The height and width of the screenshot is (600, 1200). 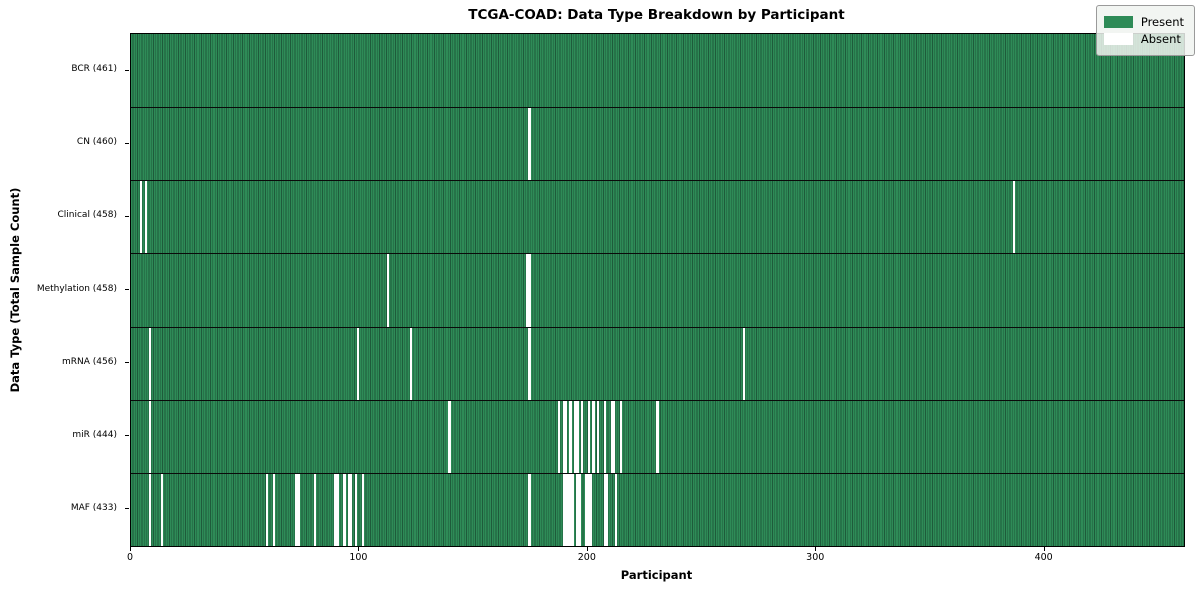 What do you see at coordinates (815, 557) in the screenshot?
I see `x-tick-label-300: 300` at bounding box center [815, 557].